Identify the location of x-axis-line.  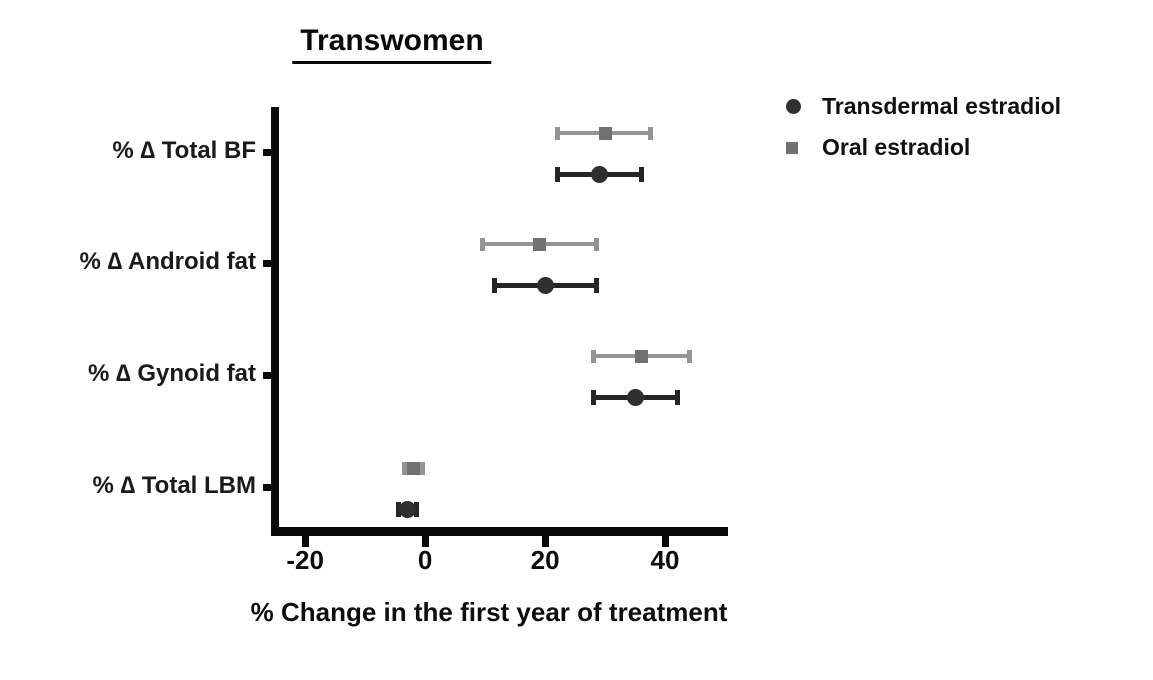
(499, 531).